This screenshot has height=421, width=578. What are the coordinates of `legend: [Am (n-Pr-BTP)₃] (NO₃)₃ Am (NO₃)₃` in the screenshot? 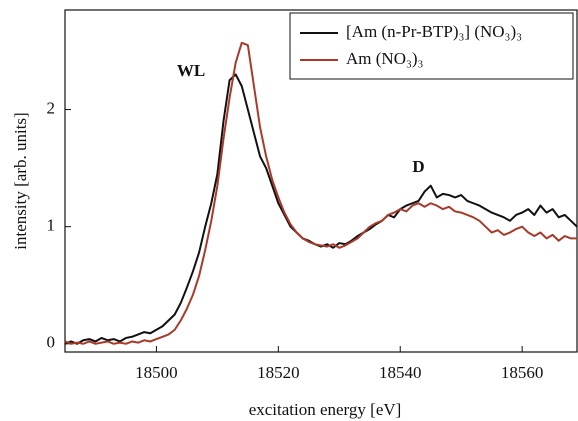 It's located at (431, 46).